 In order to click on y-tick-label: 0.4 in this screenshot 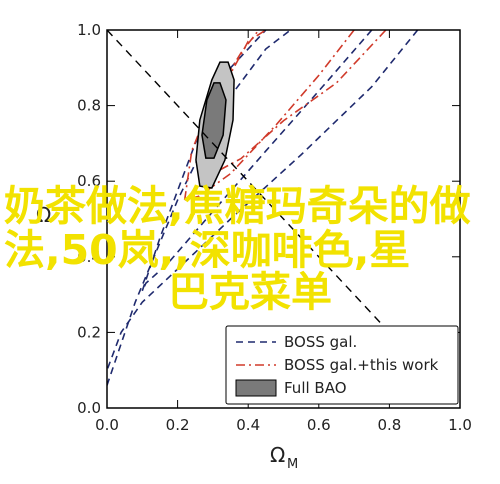, I will do `click(89, 257)`.